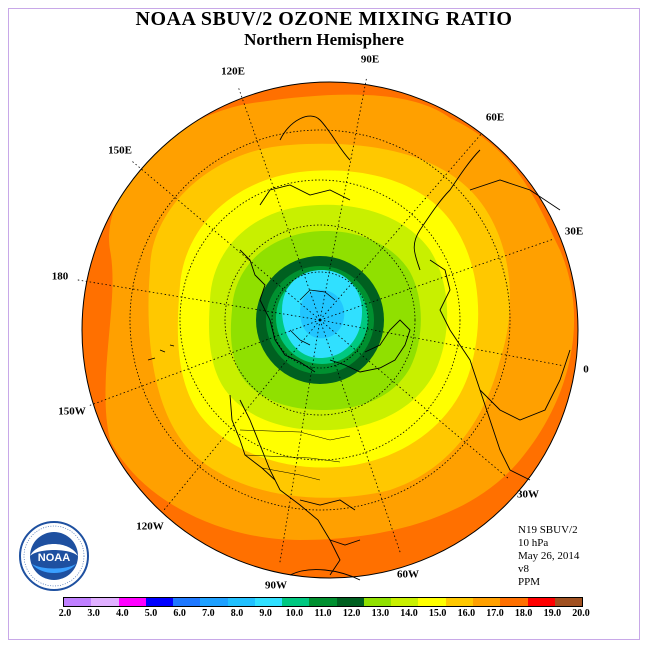 The height and width of the screenshot is (648, 648). What do you see at coordinates (276, 586) in the screenshot?
I see `longitude-label: 90W` at bounding box center [276, 586].